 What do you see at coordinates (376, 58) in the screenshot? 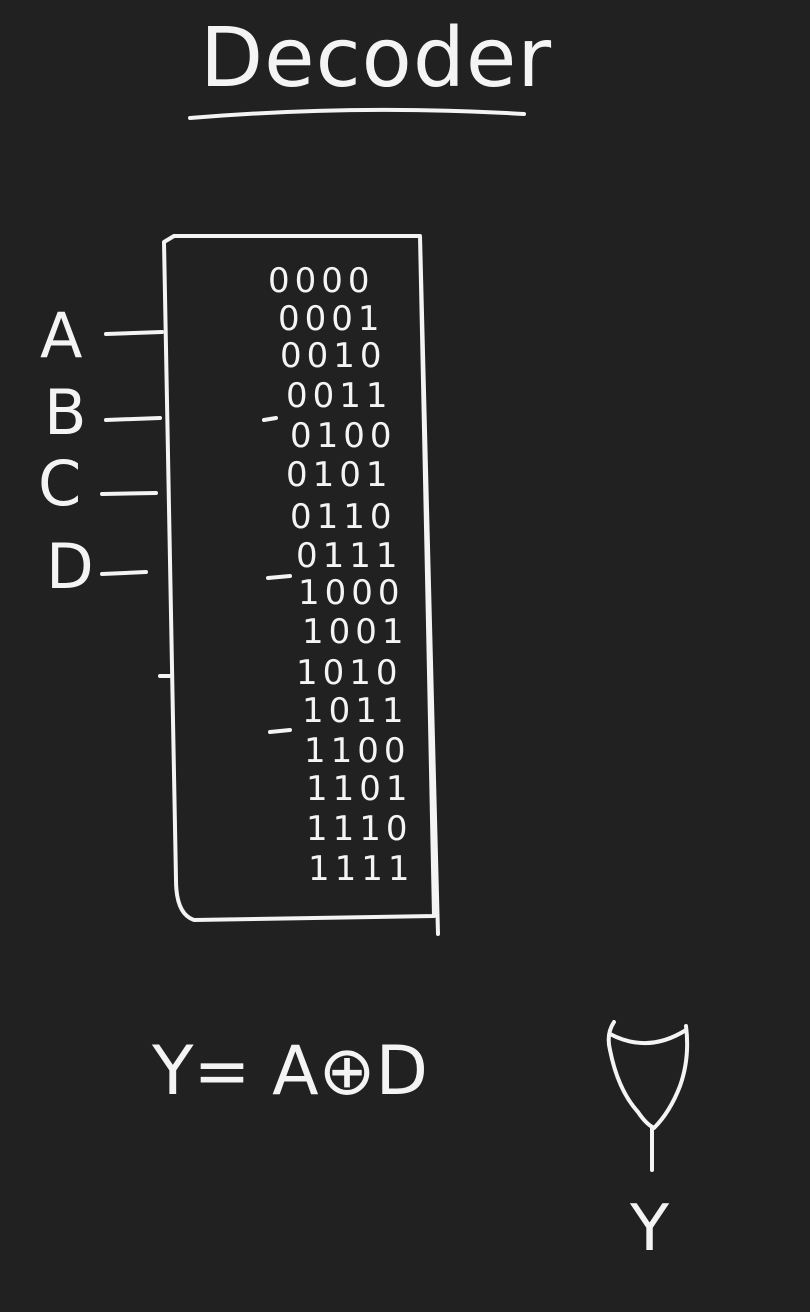
I see `diagram-title: Decoder` at bounding box center [376, 58].